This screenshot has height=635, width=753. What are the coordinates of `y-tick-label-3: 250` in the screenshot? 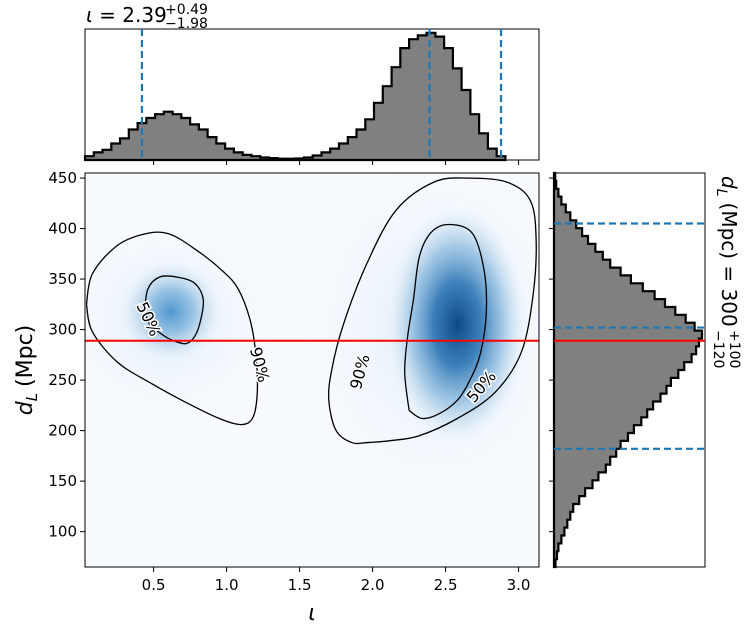 It's located at (62, 380).